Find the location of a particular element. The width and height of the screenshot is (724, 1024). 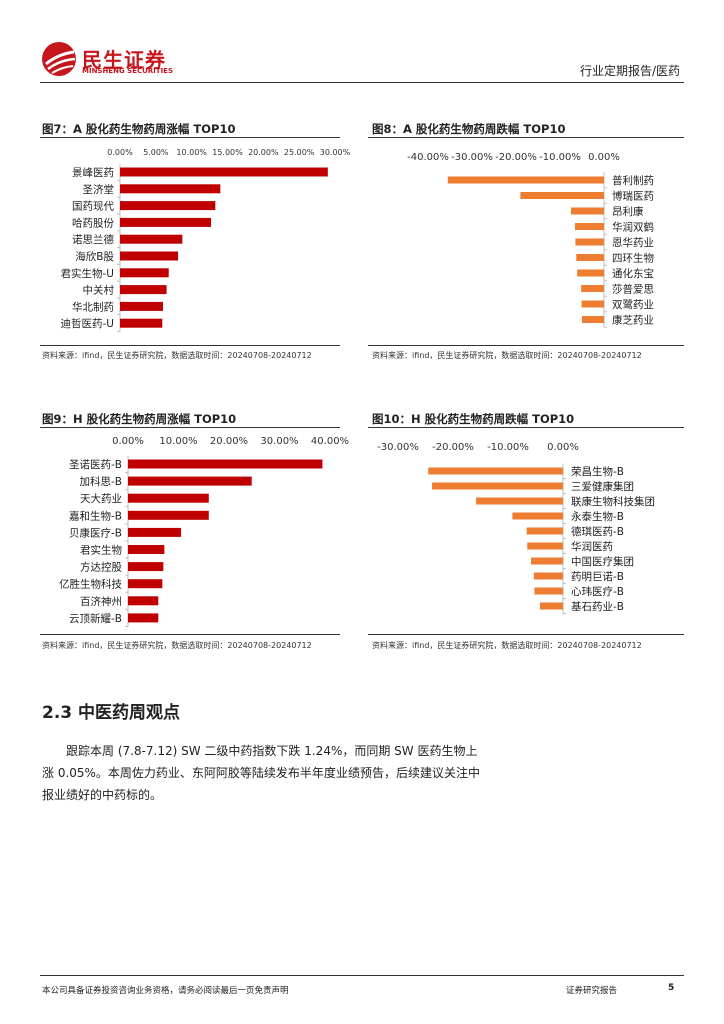

figure-7-title: 图7：A 股化药生物药周涨幅 TOP10 is located at coordinates (139, 129).